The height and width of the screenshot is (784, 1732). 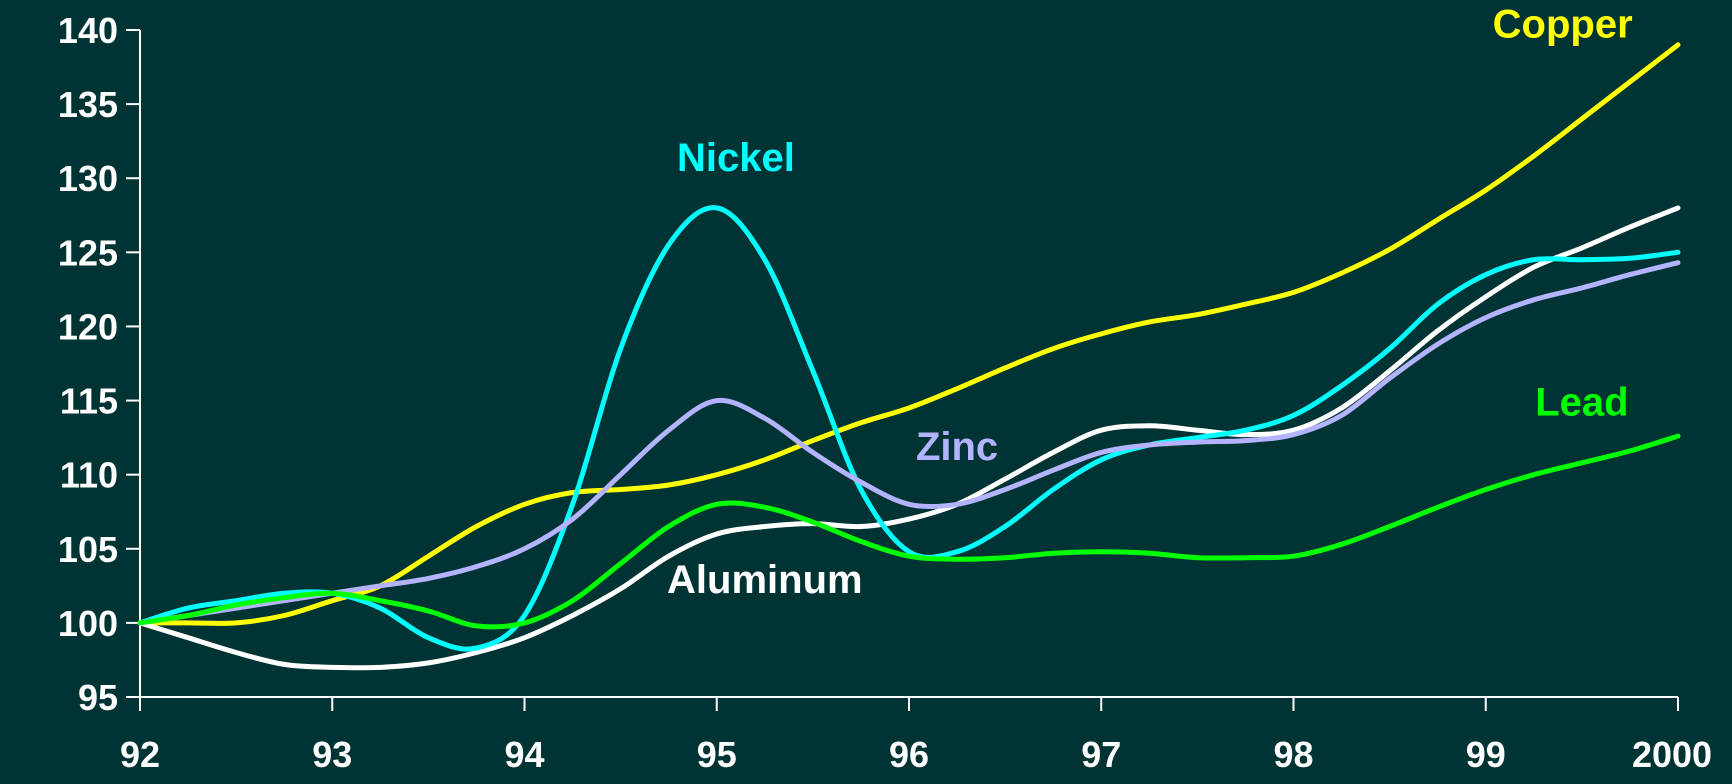 What do you see at coordinates (1672, 754) in the screenshot?
I see `x-tick-label: 2000` at bounding box center [1672, 754].